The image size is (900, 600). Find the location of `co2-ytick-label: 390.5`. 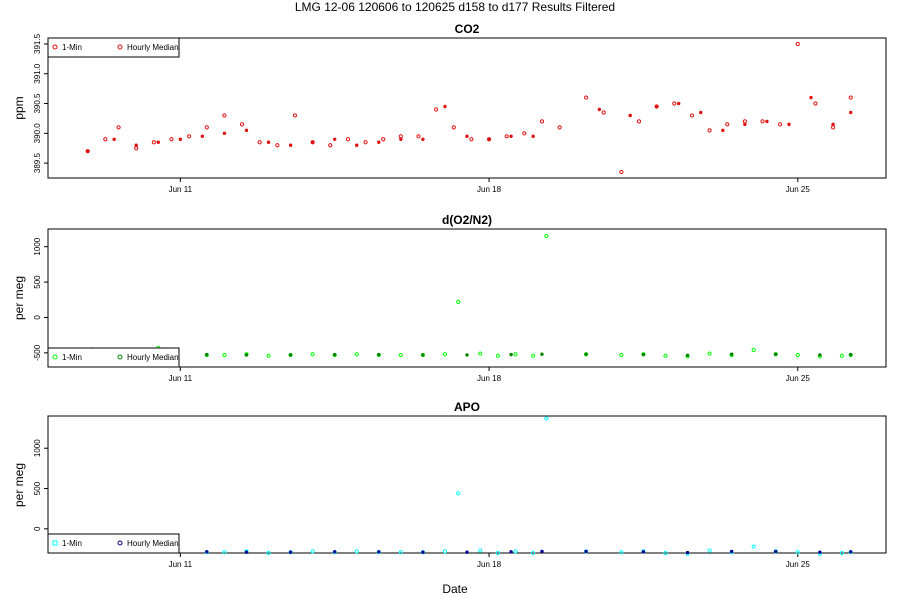

co2-ytick-label: 390.5 is located at coordinates (37, 103).